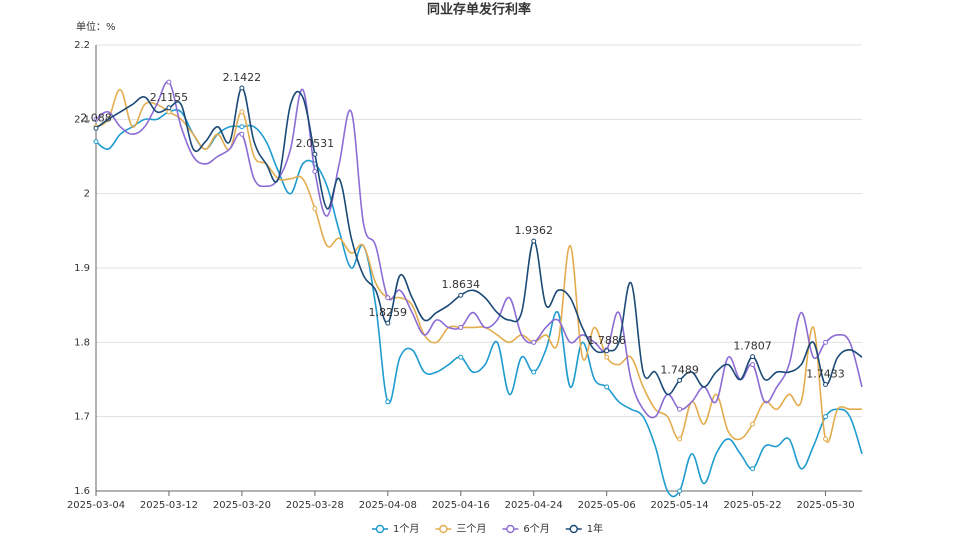 This screenshot has height=539, width=959. I want to click on chart-title: 同业存单发行利率, so click(479, 10).